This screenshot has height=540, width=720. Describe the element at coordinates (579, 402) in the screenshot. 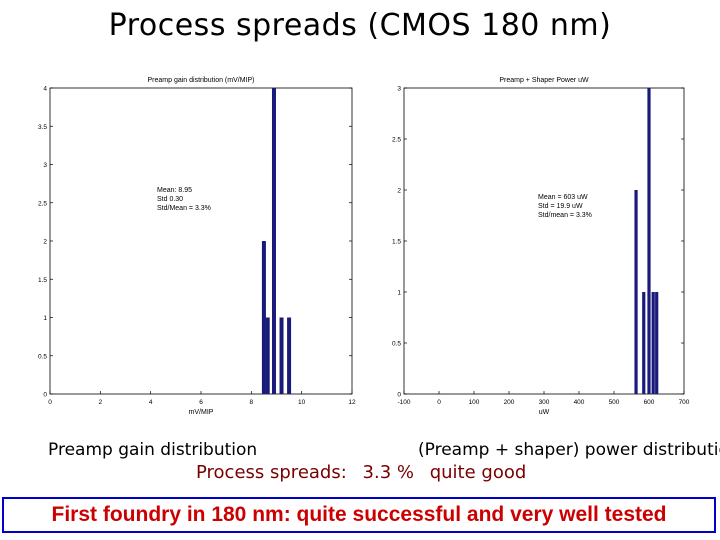

I see `chart-1-xtick-label: 400` at that location.